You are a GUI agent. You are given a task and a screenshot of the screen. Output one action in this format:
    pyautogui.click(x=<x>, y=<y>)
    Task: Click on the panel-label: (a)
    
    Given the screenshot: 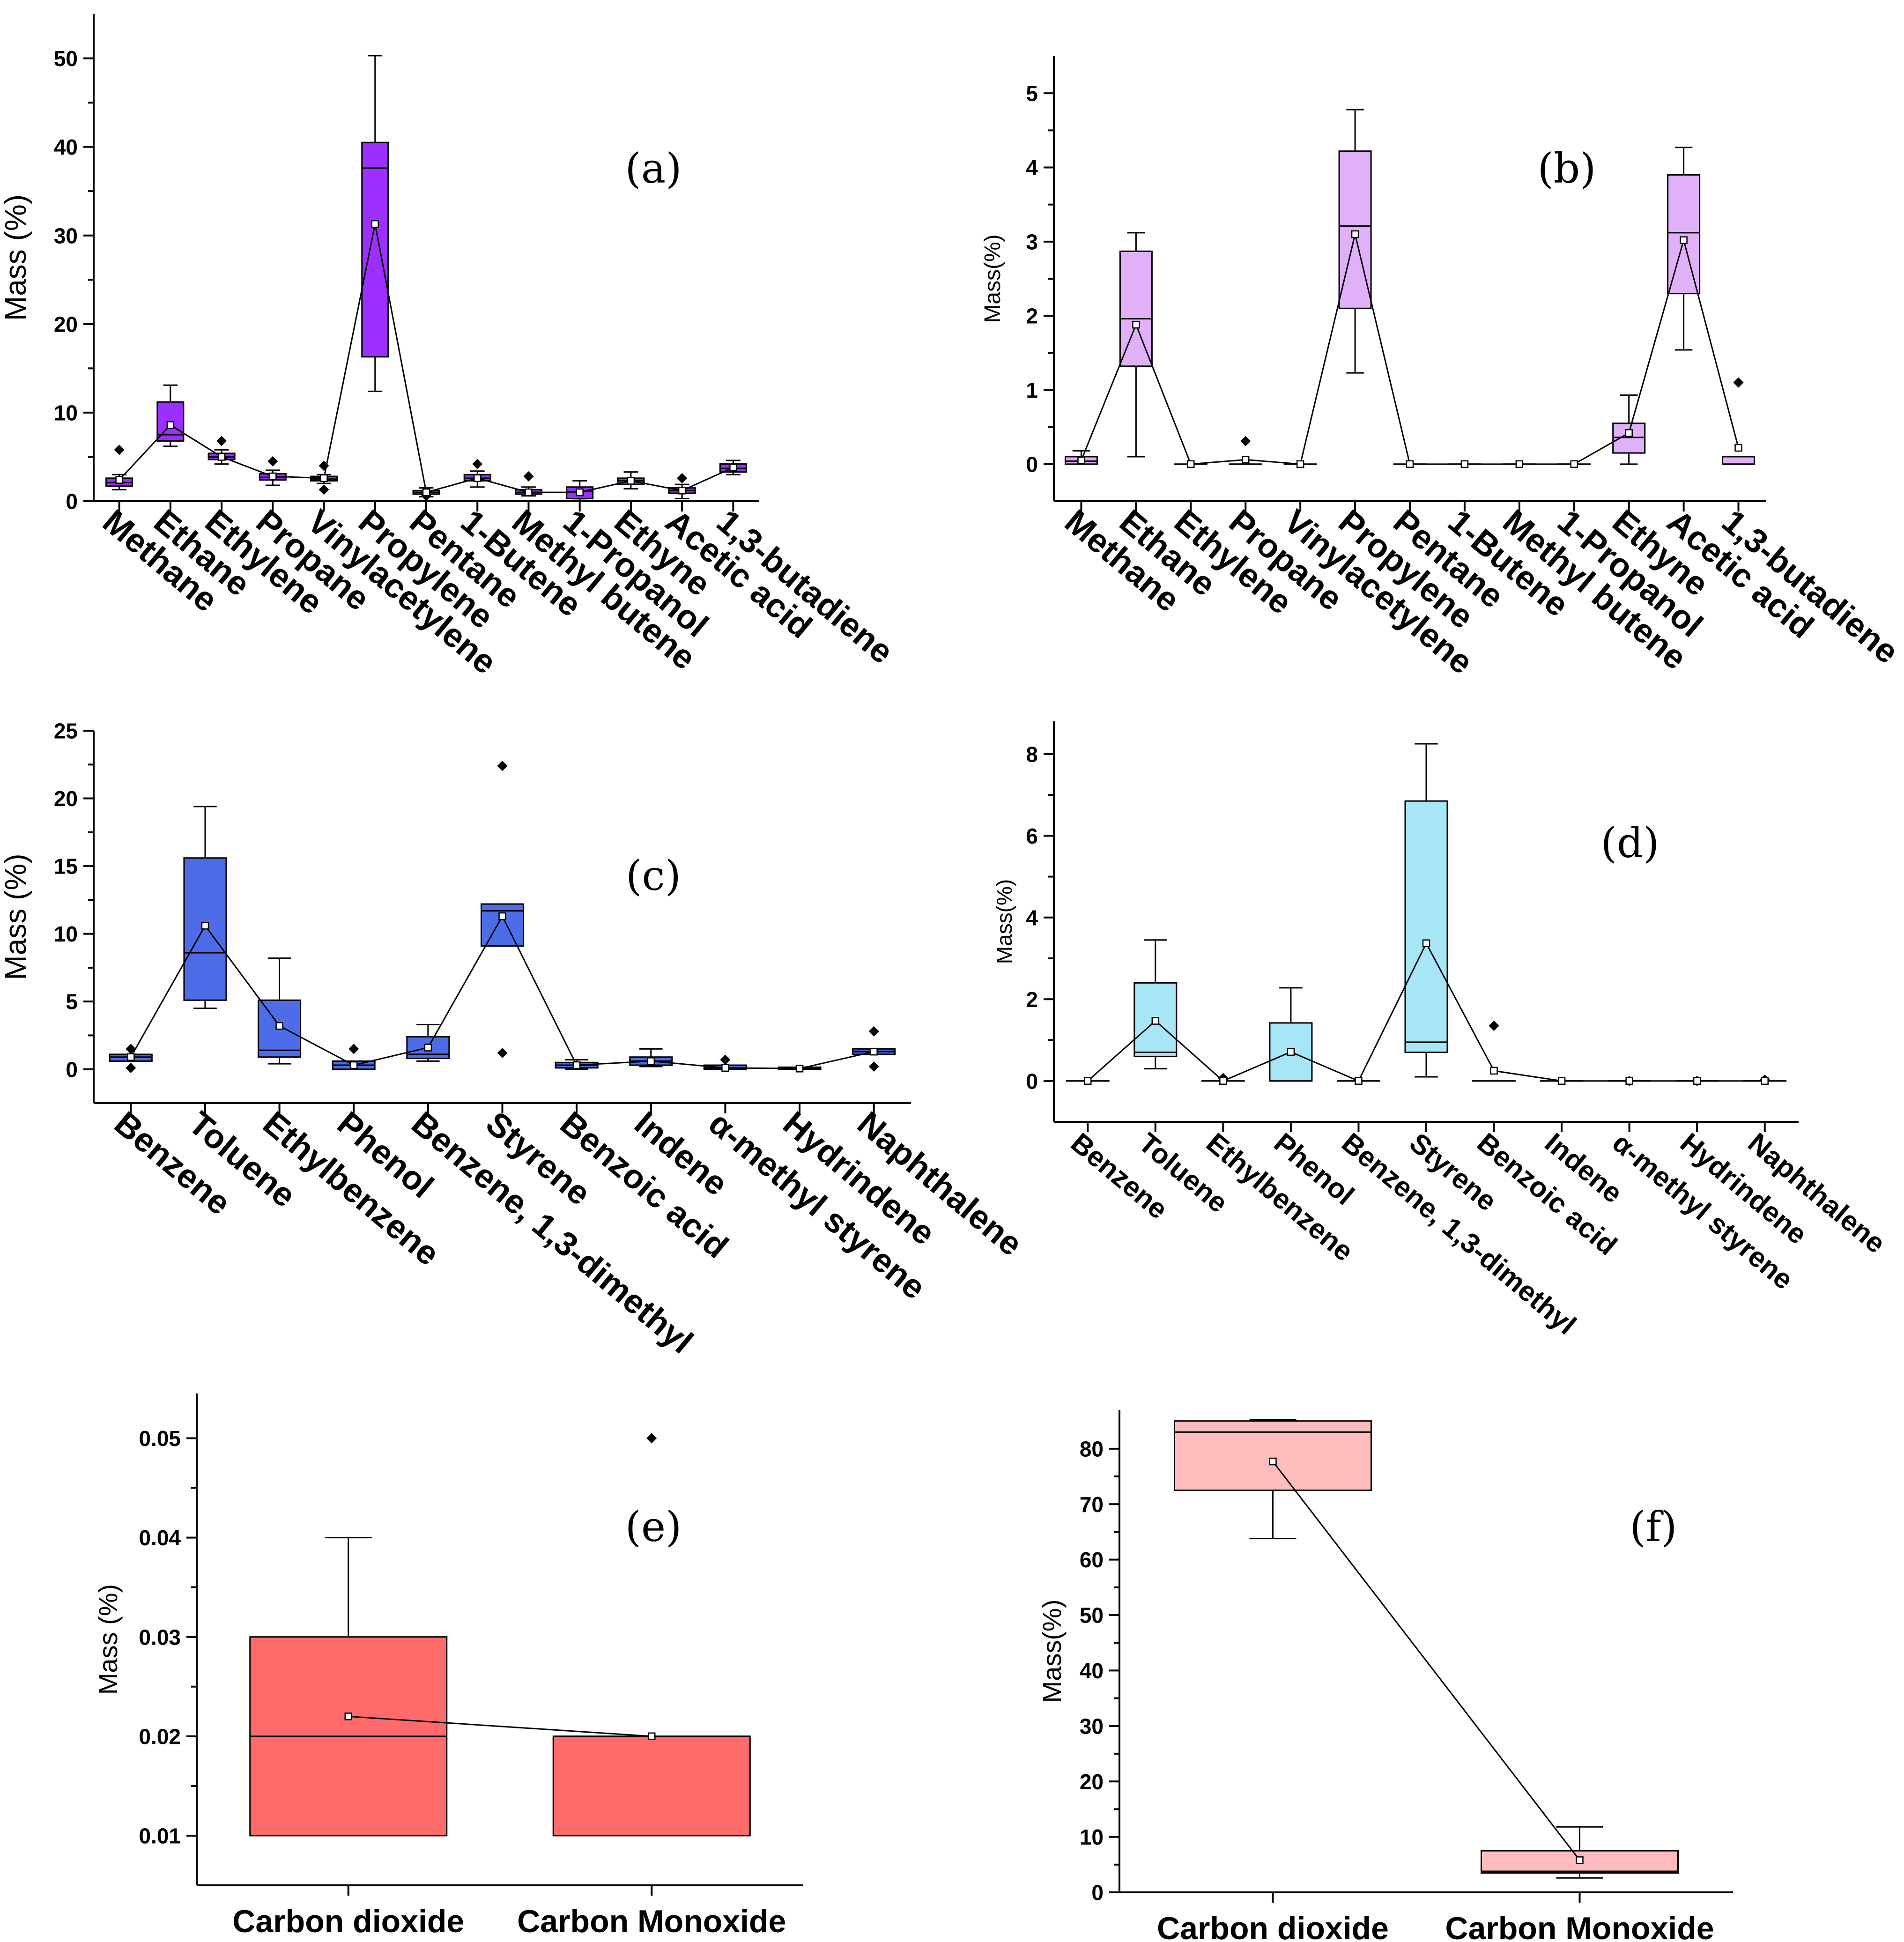 What is the action you would take?
    pyautogui.click(x=654, y=168)
    